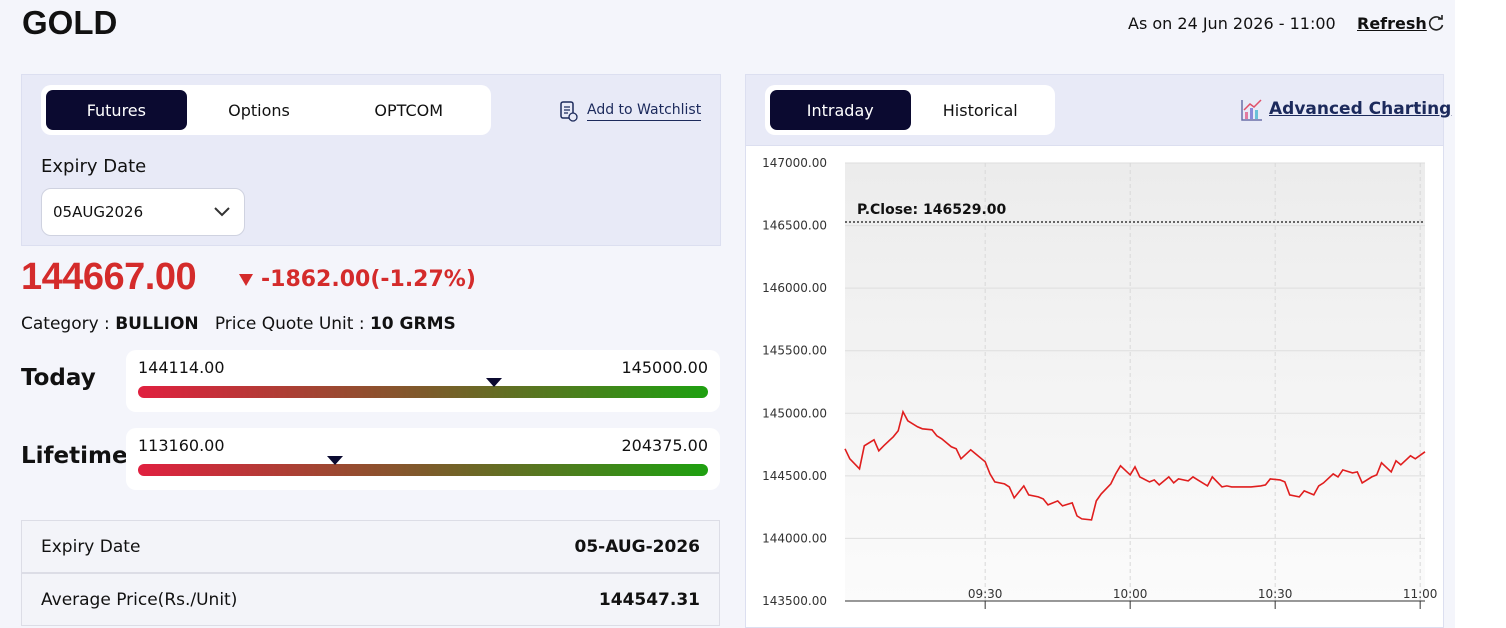  What do you see at coordinates (116, 110) in the screenshot?
I see `tab: Futures` at bounding box center [116, 110].